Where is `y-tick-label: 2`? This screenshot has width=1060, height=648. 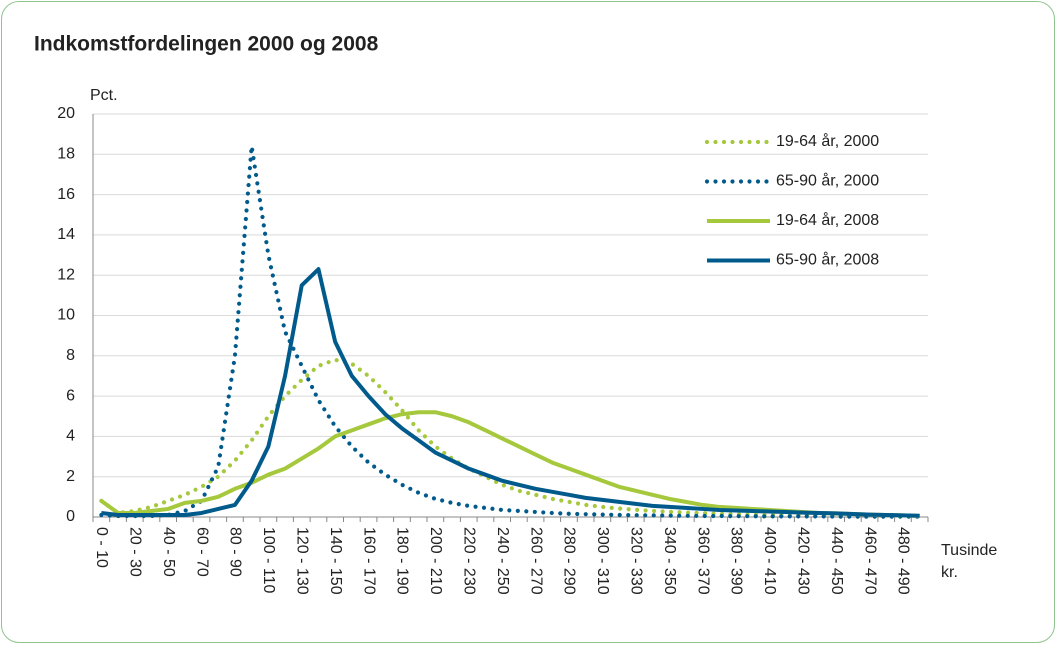
y-tick-label: 2 is located at coordinates (70, 476).